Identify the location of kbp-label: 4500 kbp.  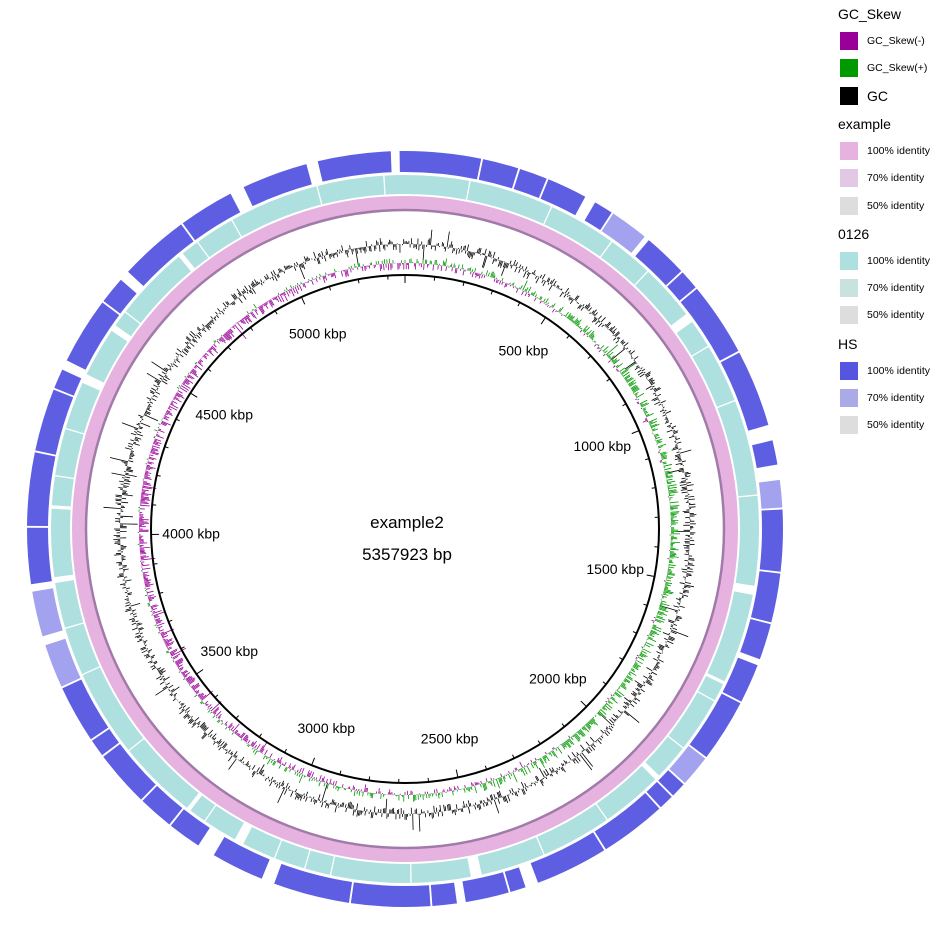
(224, 415).